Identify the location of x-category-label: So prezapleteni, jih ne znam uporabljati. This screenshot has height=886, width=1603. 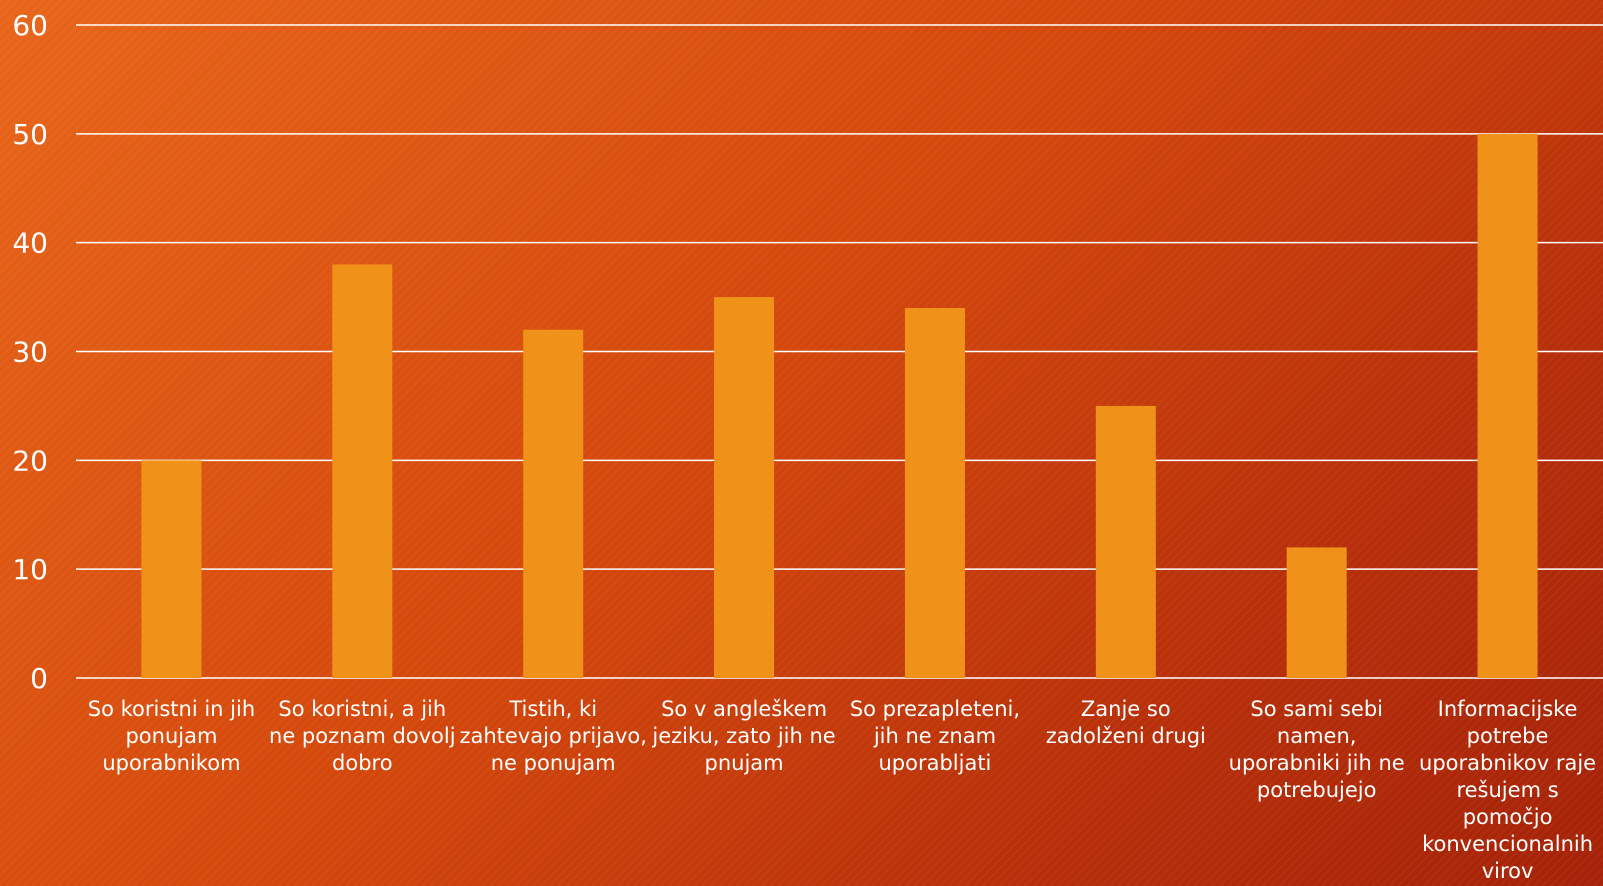
(935, 736).